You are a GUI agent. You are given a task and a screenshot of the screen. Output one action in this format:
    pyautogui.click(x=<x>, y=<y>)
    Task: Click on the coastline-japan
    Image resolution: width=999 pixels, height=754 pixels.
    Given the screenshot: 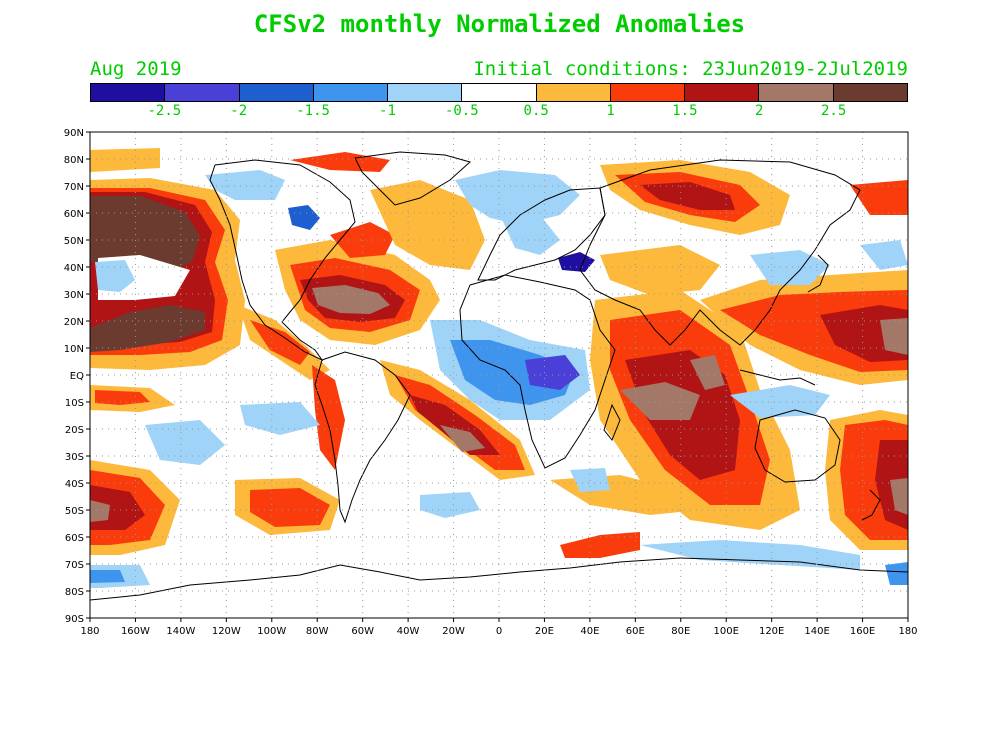 What is the action you would take?
    pyautogui.click(x=818, y=273)
    